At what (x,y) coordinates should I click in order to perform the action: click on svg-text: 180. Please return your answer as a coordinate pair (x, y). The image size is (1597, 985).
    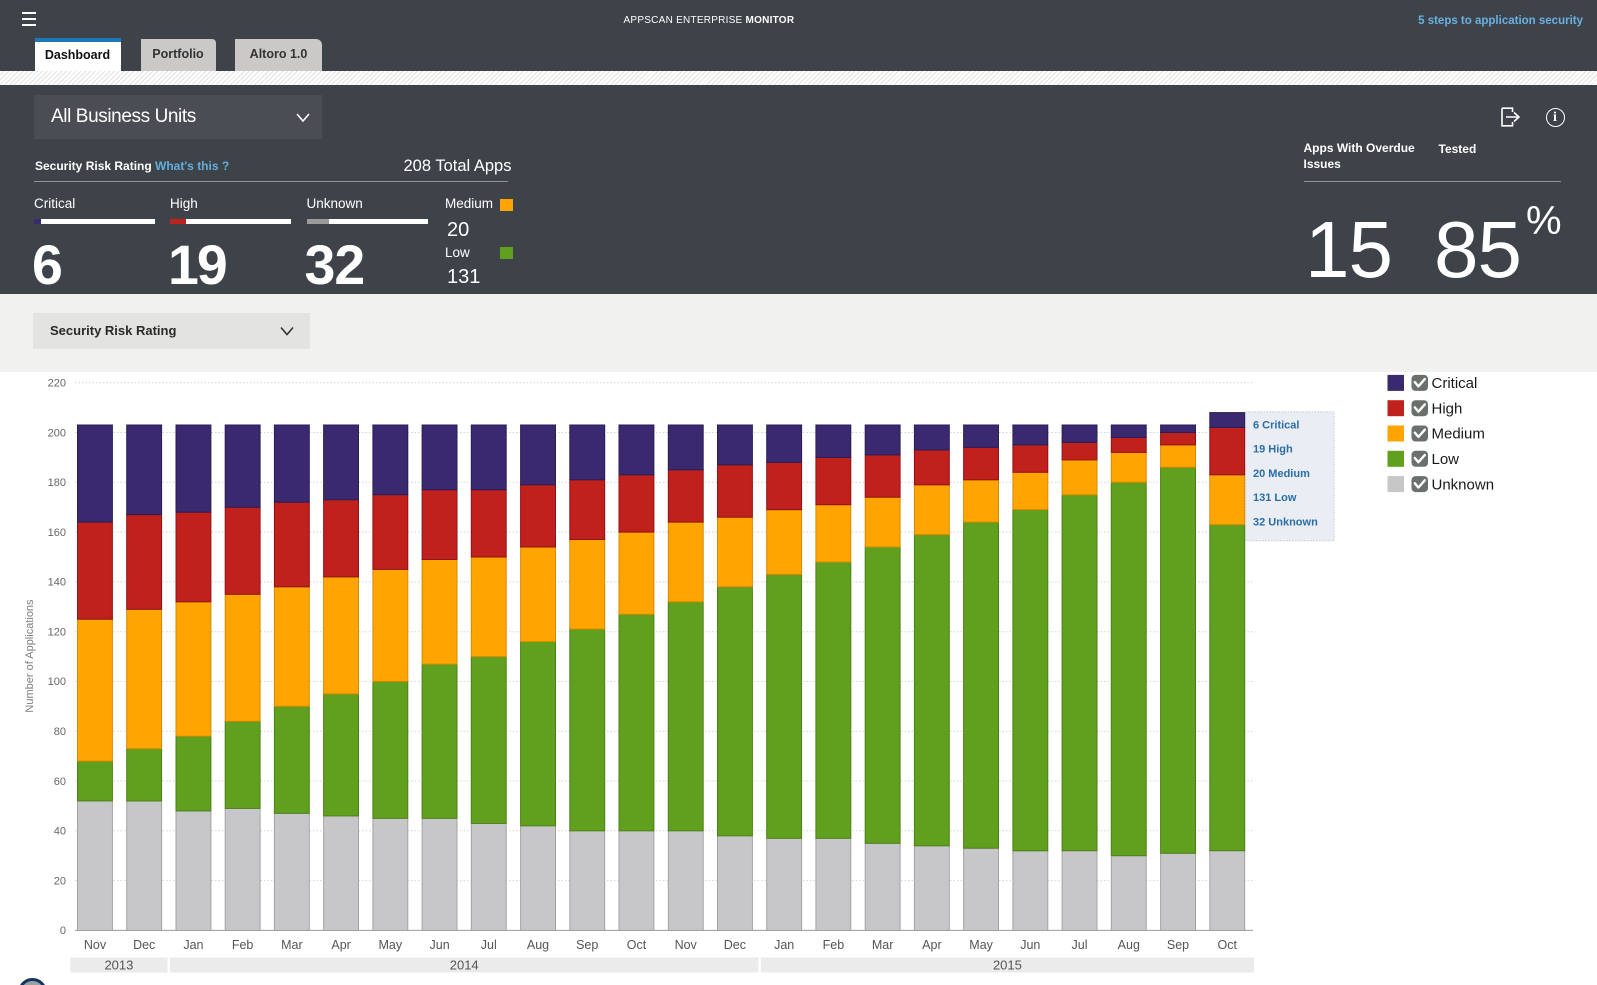
    Looking at the image, I should click on (57, 483).